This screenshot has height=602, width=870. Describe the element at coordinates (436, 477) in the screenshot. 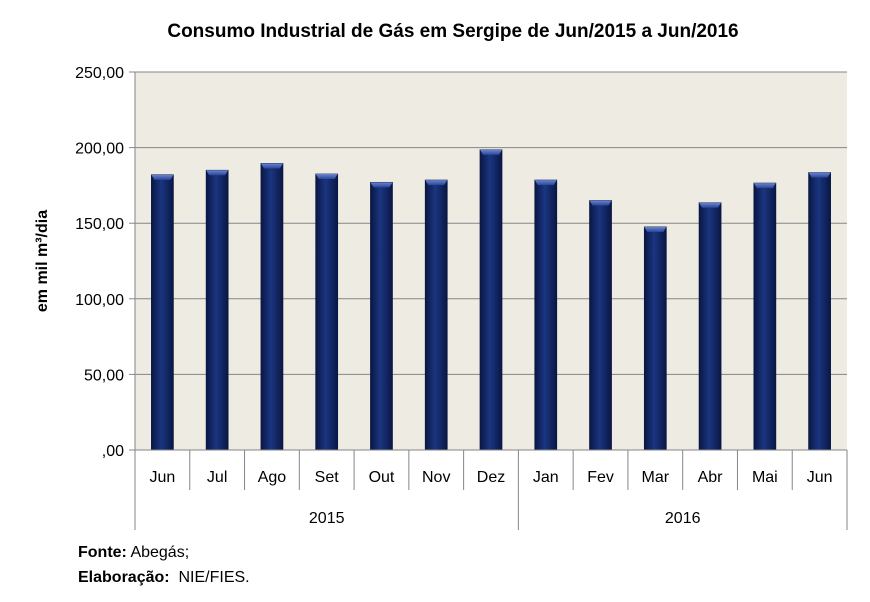

I see `x-tick-label: Nov` at that location.